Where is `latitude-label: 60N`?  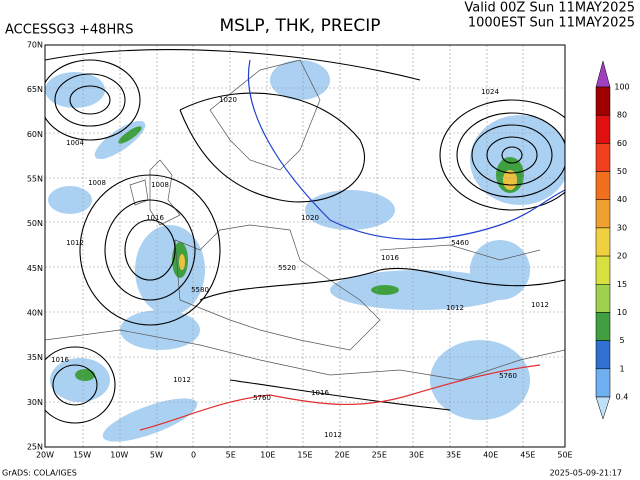
latitude-label: 60N is located at coordinates (35, 134).